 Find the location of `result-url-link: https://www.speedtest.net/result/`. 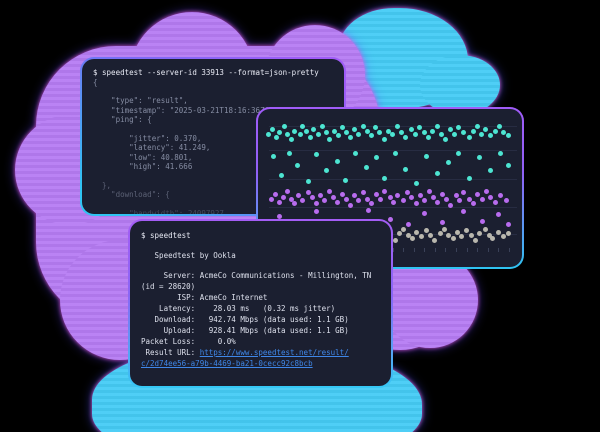

result-url-link: https://www.speedtest.net/result/ is located at coordinates (274, 352).